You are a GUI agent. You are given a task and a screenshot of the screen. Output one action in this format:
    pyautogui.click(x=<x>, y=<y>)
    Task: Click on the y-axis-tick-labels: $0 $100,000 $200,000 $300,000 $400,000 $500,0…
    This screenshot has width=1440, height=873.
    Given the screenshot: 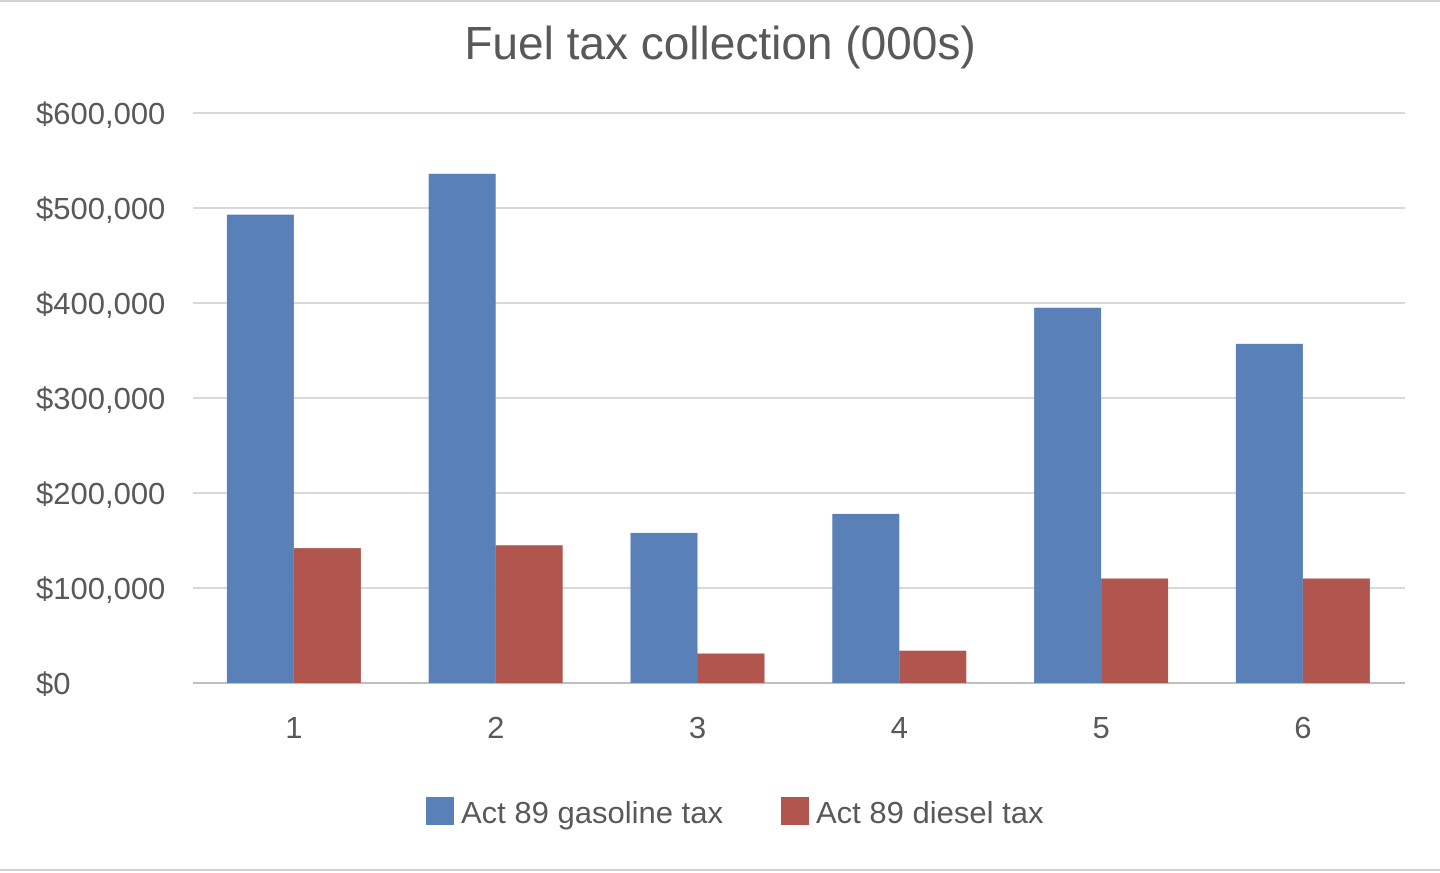 What is the action you would take?
    pyautogui.click(x=100, y=398)
    